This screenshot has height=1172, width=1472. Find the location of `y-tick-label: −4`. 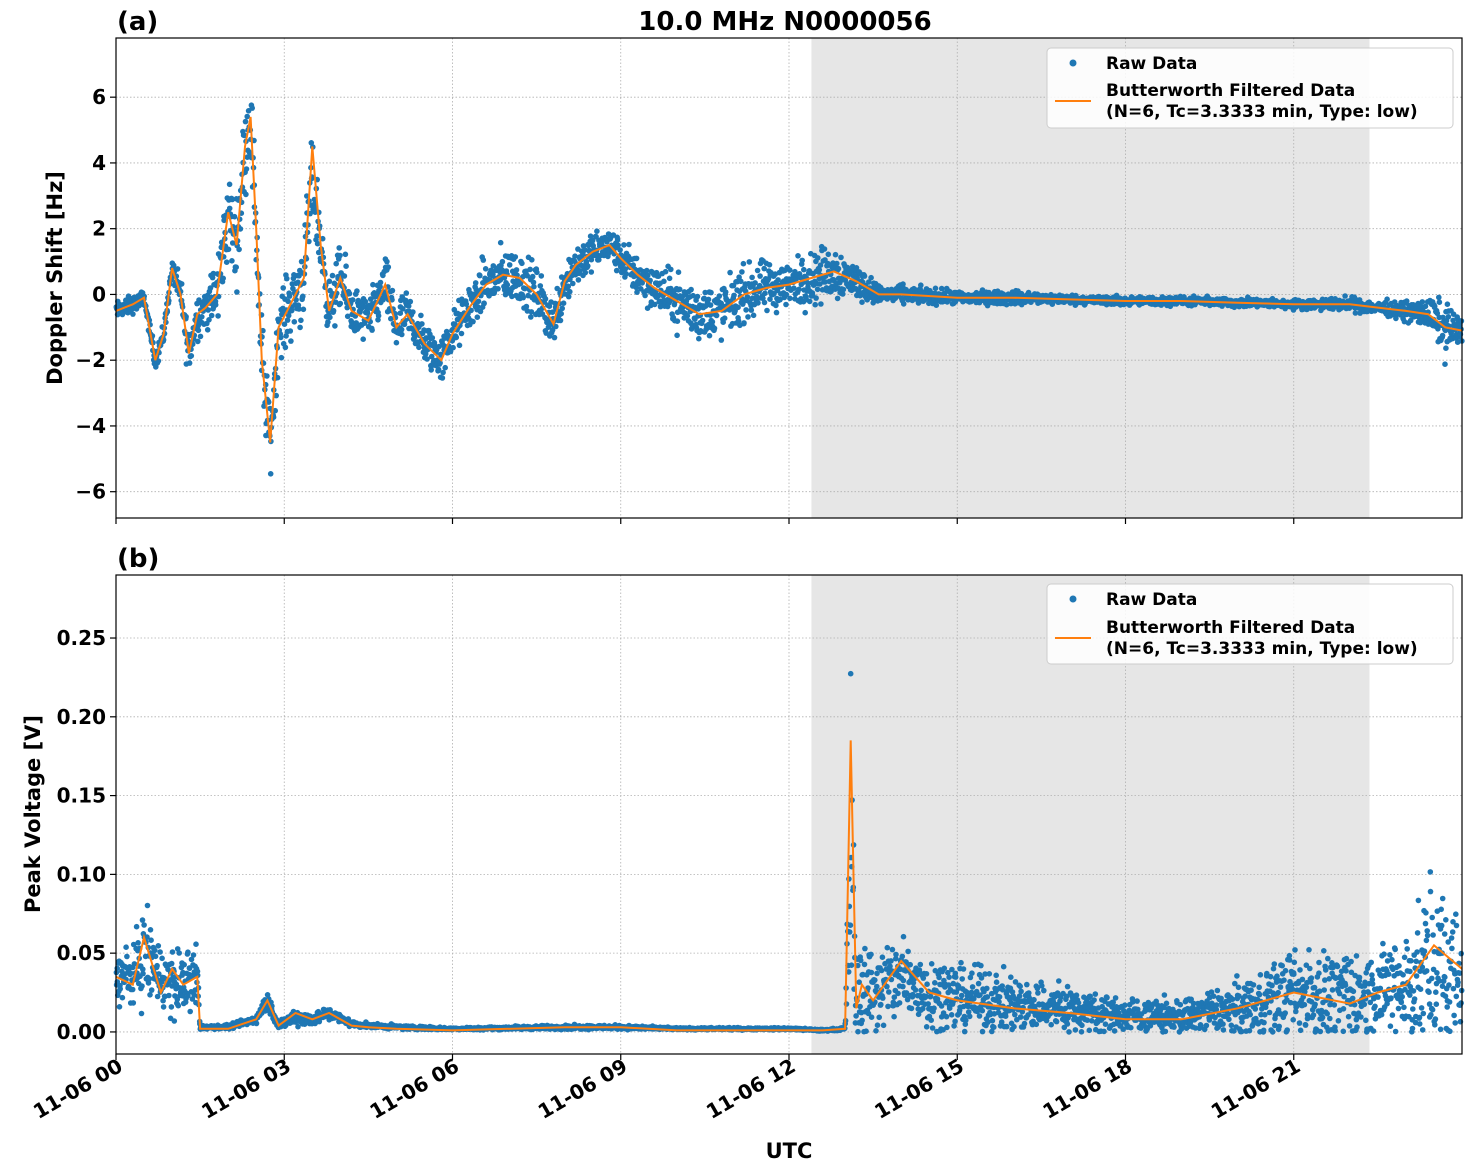

y-tick-label: −4 is located at coordinates (90, 426).